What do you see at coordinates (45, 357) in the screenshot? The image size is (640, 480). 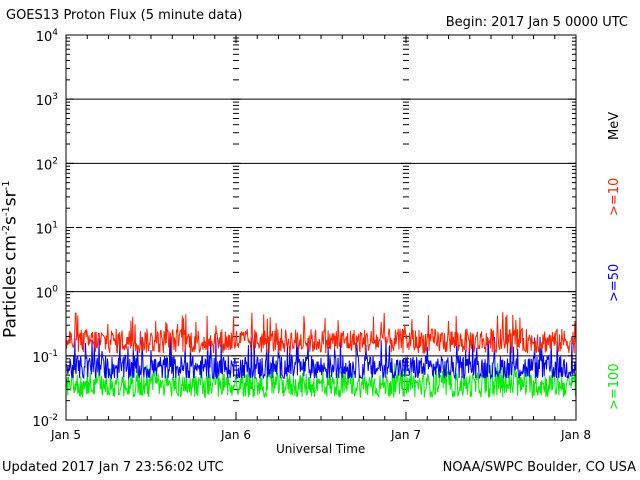 I see `y-tick-label-1: 10⁻¹` at bounding box center [45, 357].